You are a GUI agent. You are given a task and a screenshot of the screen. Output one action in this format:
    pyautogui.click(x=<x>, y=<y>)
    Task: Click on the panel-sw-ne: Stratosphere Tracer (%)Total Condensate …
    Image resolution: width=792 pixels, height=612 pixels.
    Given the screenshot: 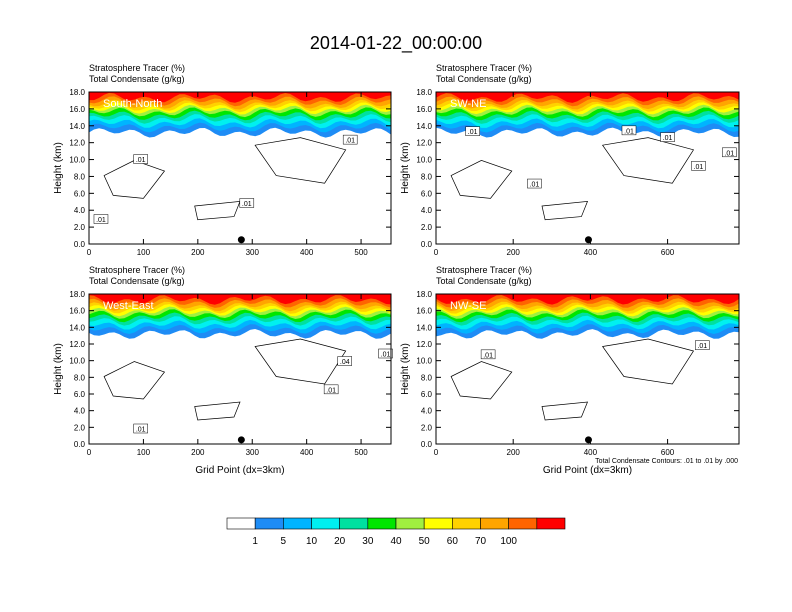 What is the action you would take?
    pyautogui.click(x=570, y=160)
    